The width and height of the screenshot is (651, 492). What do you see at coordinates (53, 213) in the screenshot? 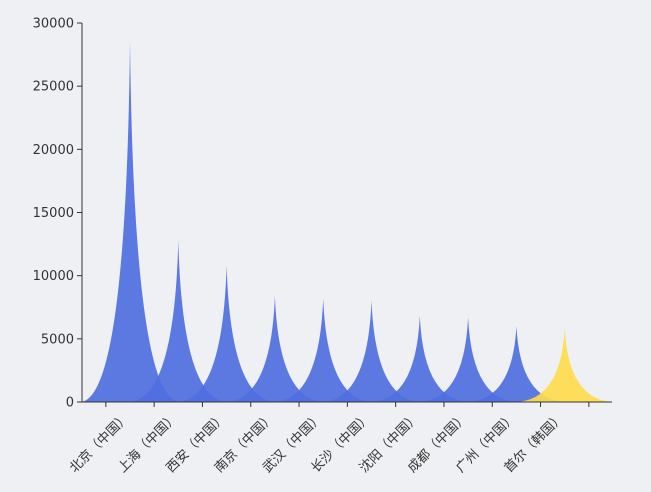
I see `y-tick-label-3: 15000` at bounding box center [53, 213].